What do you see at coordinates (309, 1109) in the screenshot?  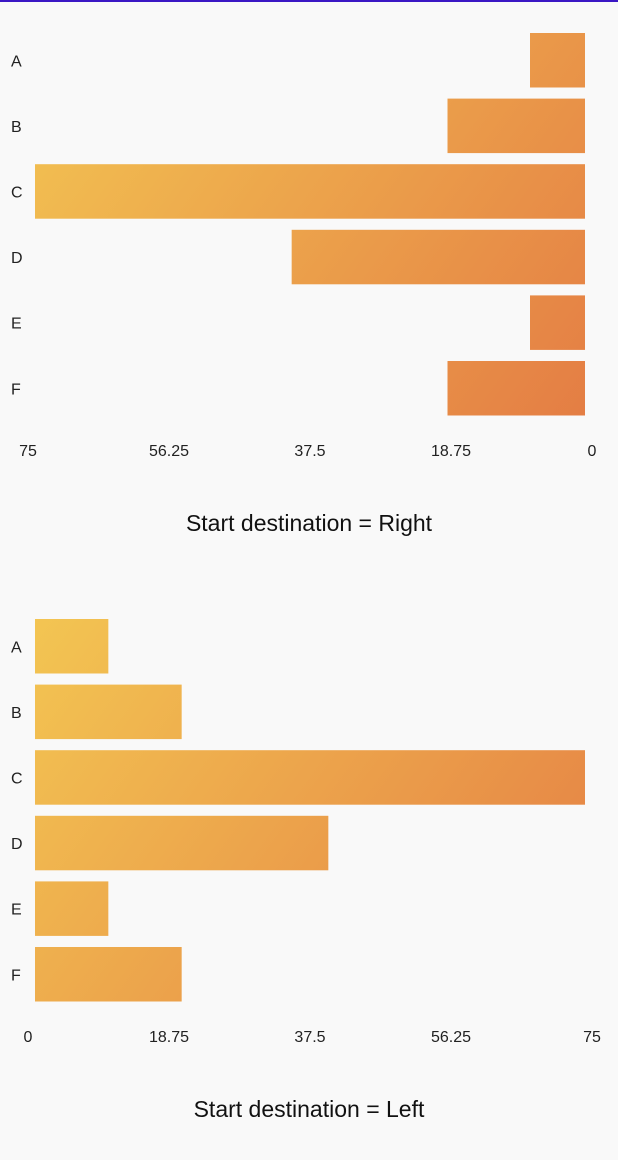 I see `chart-left-caption: Start destination = Left` at bounding box center [309, 1109].